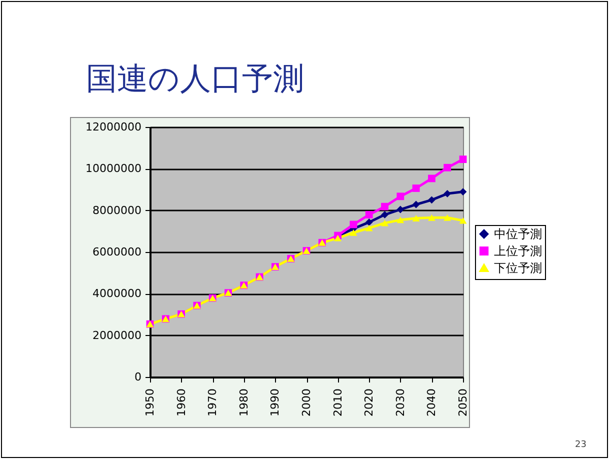 This screenshot has width=611, height=461. What do you see at coordinates (195, 79) in the screenshot?
I see `chart-title: 国連の人口予測` at bounding box center [195, 79].